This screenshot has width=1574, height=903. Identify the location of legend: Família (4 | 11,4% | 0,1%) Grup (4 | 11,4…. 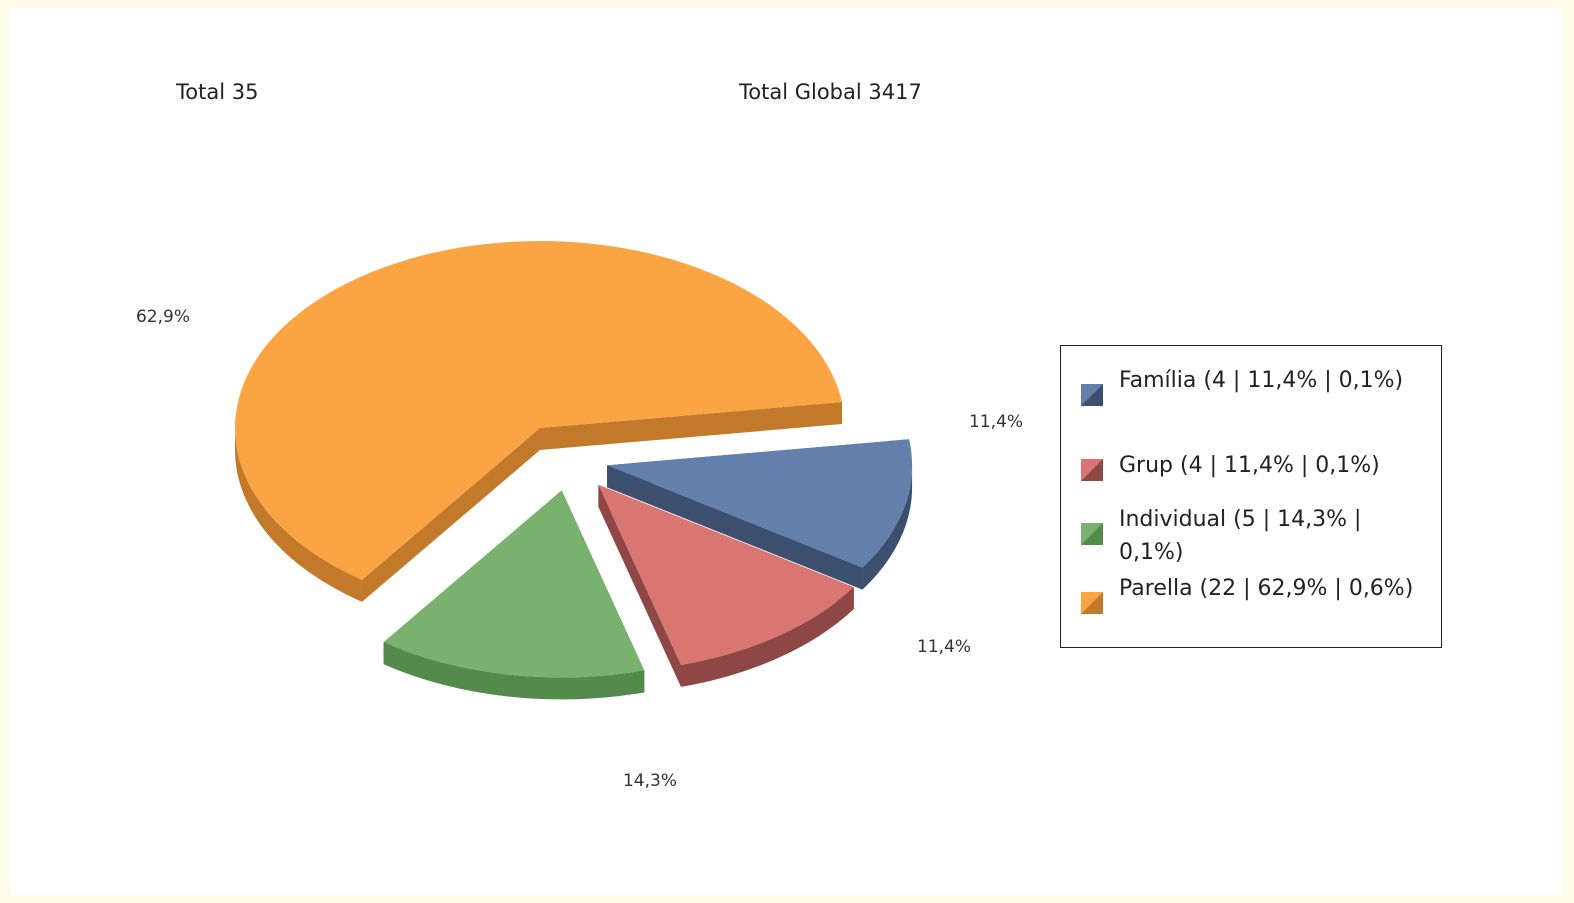
(1251, 496).